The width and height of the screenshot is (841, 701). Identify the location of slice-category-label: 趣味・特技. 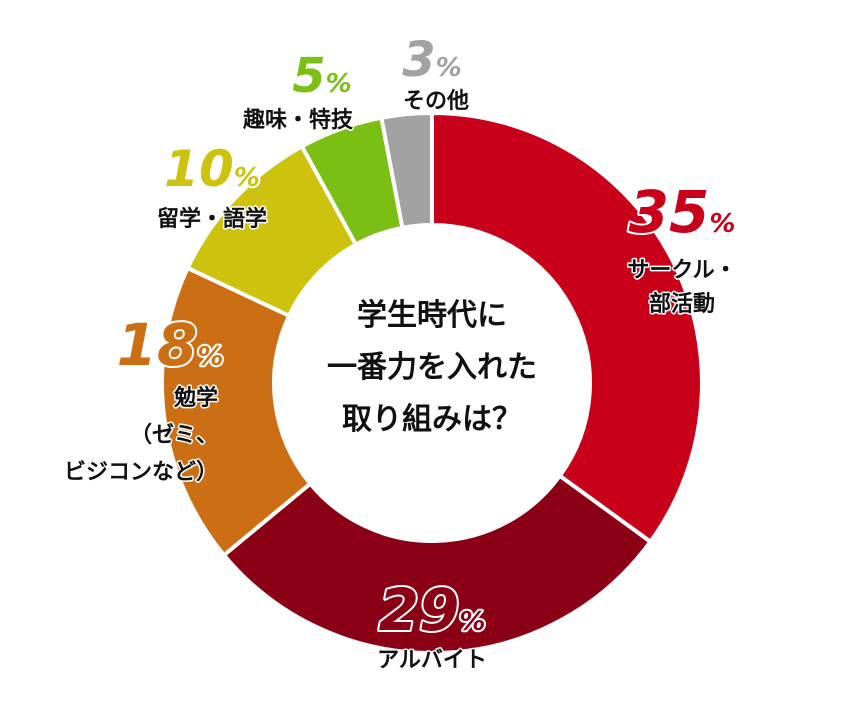
(298, 120).